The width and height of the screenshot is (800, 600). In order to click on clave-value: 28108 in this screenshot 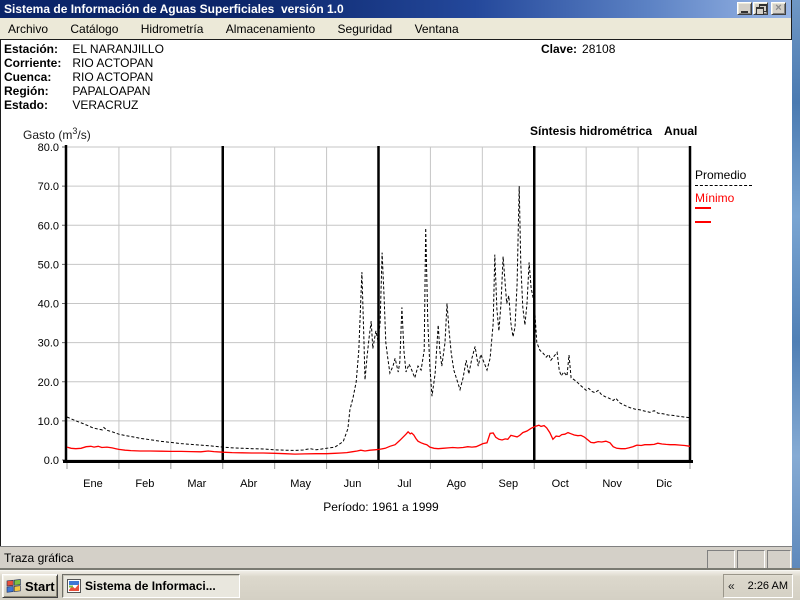, I will do `click(599, 49)`.